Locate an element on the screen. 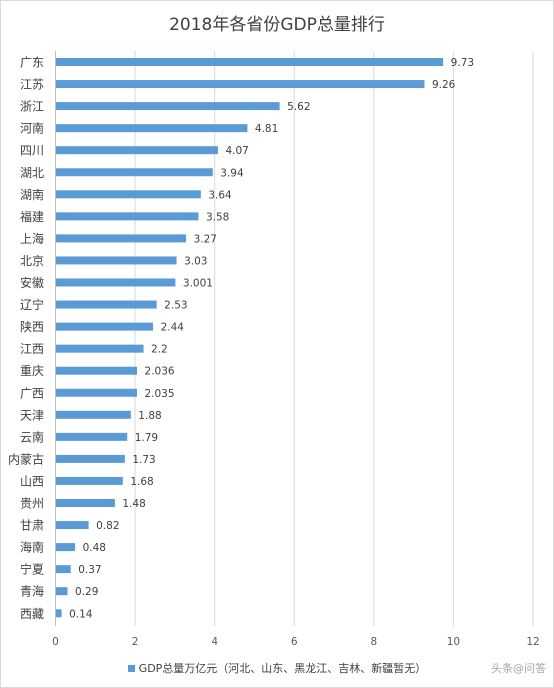 The height and width of the screenshot is (688, 554). value-label: 1.68 is located at coordinates (141, 482).